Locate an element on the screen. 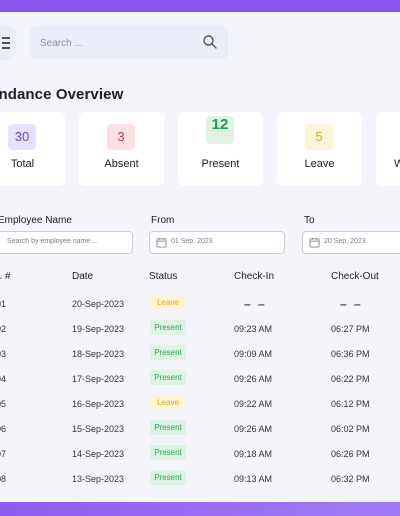 The width and height of the screenshot is (400, 516). row-check-in: 09:22 AM is located at coordinates (253, 404).